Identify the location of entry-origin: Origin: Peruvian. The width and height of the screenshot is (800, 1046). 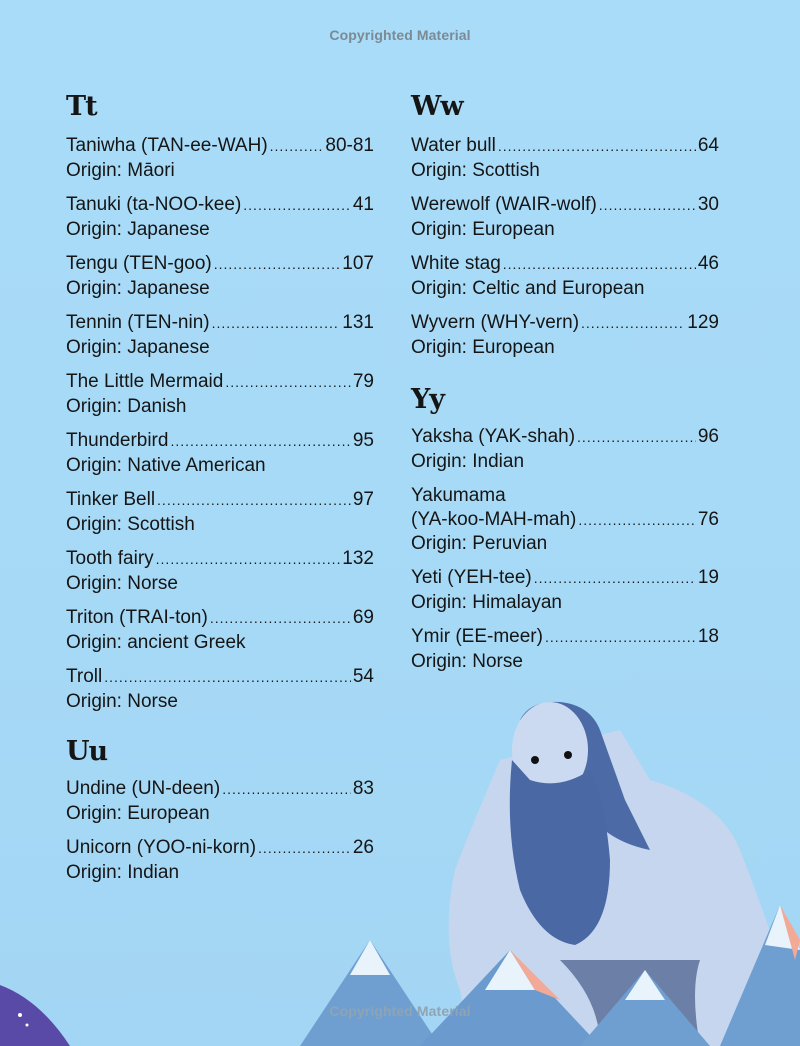
(479, 543).